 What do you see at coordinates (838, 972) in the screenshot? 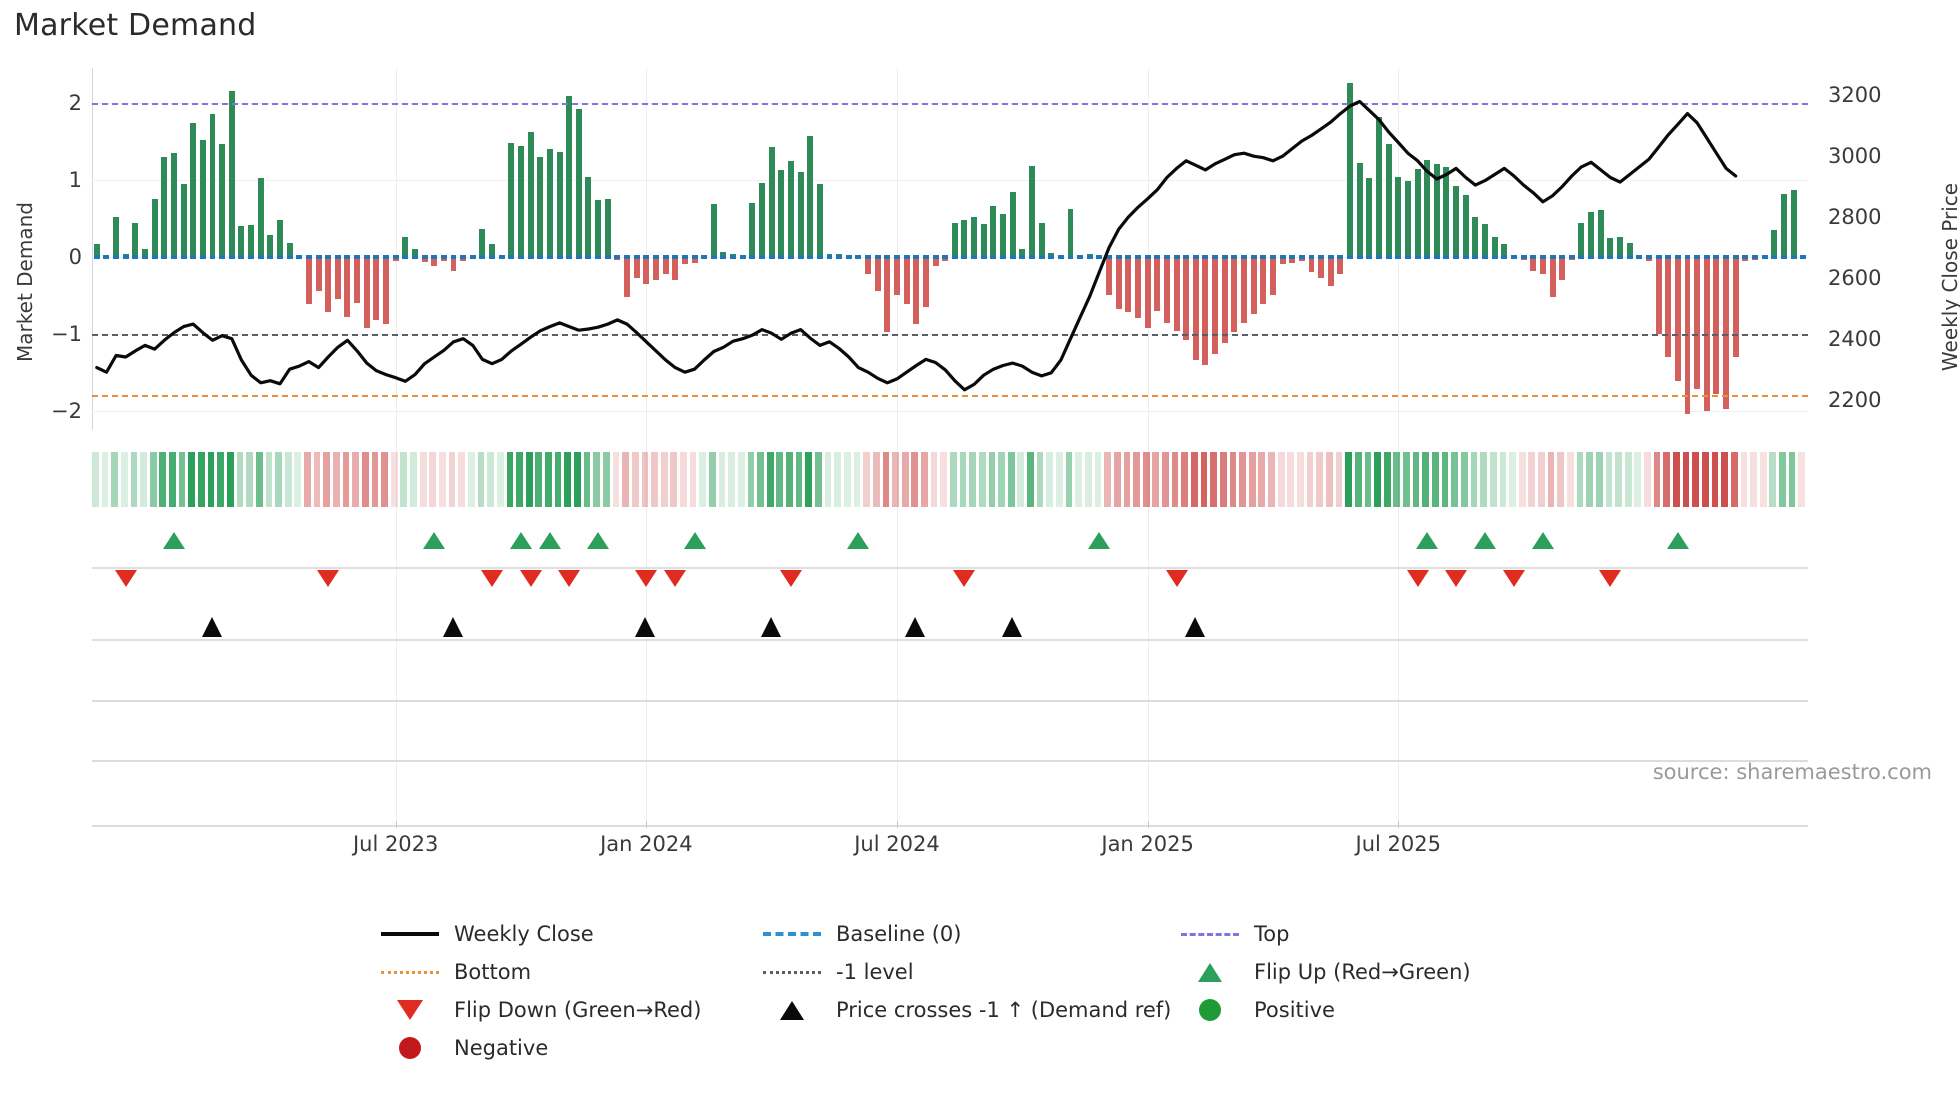
I see `legend-item: -1 level` at bounding box center [838, 972].